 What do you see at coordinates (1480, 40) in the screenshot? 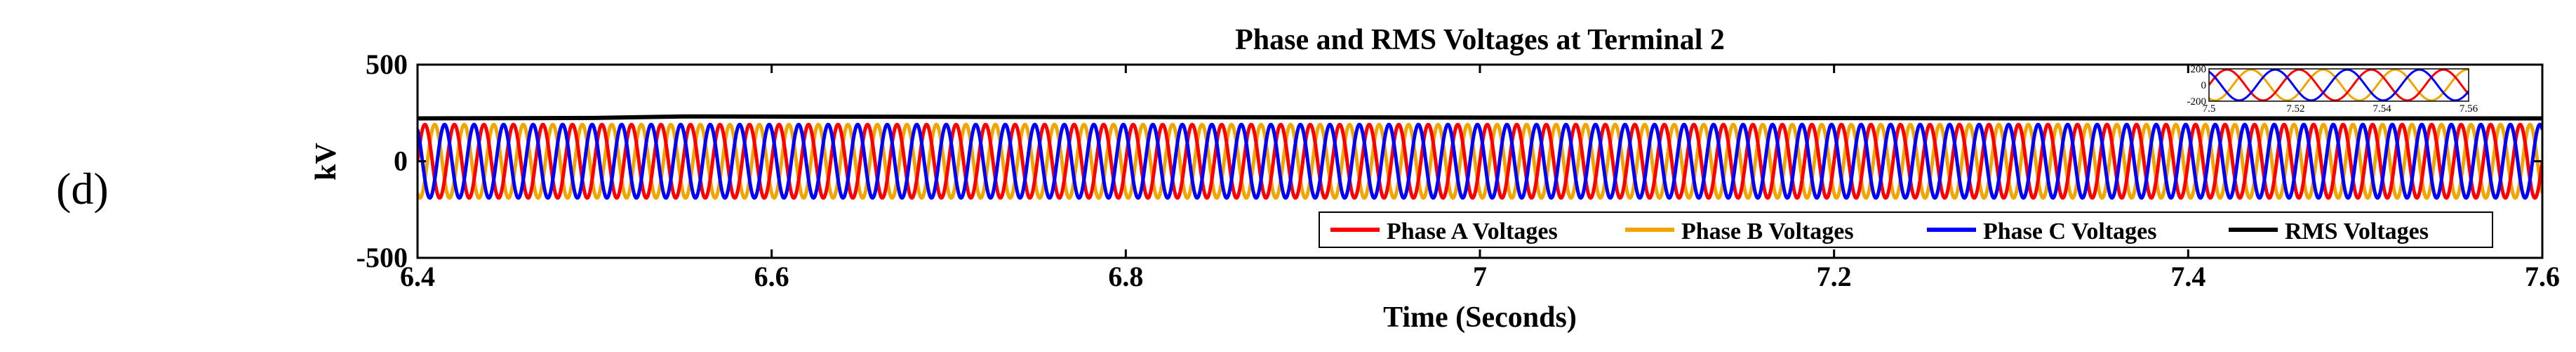
I see `chart-title: Phase and RMS Voltages at Terminal 2` at bounding box center [1480, 40].